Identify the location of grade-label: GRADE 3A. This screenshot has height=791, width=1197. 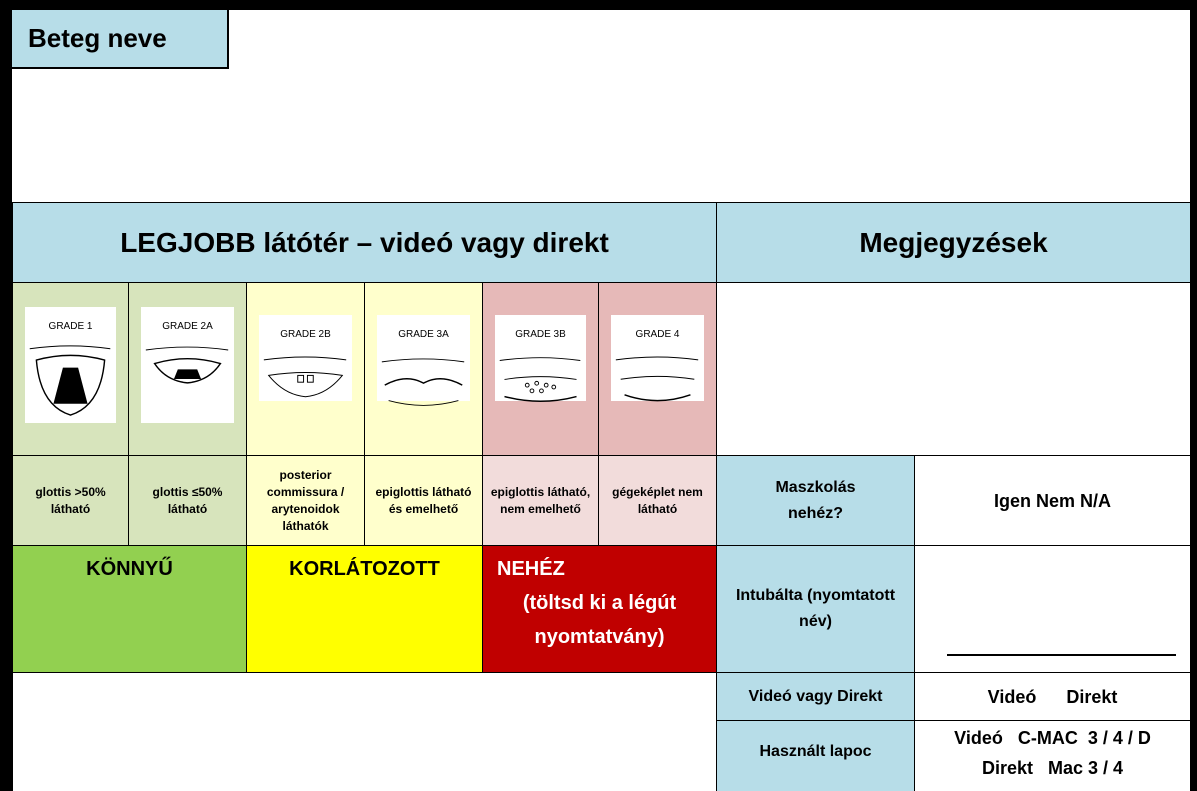
(423, 334).